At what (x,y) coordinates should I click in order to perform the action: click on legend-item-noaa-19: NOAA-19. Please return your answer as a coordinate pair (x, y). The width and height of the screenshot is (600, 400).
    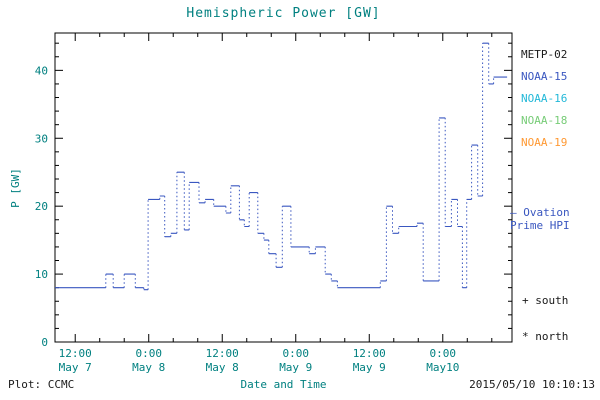
    Looking at the image, I should click on (544, 142).